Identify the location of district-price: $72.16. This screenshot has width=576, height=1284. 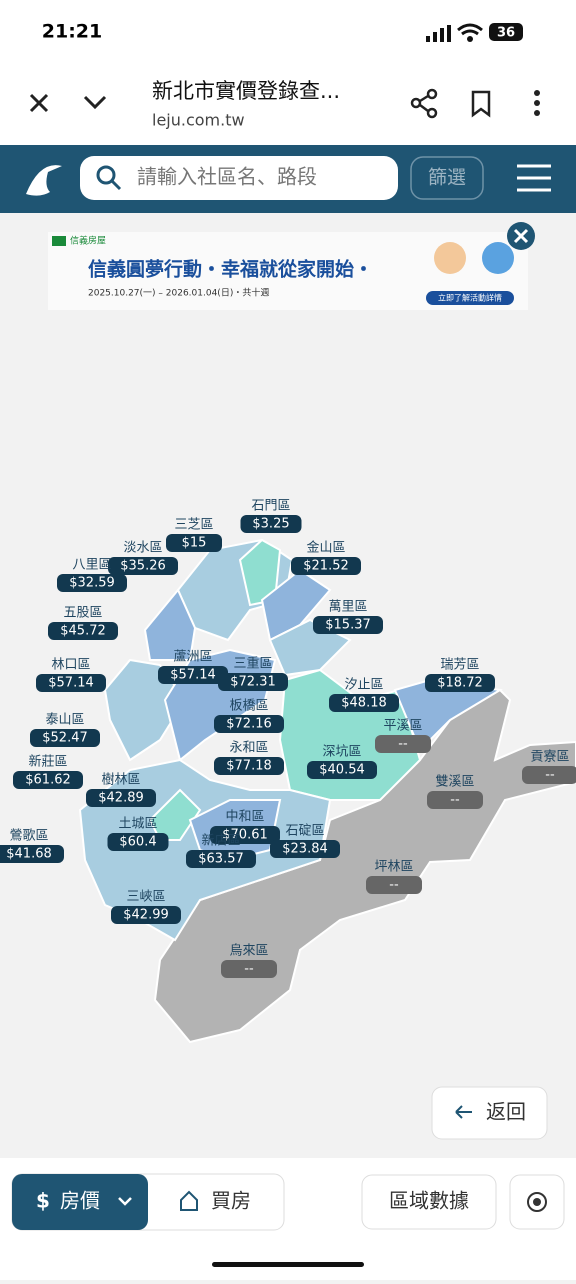
(249, 724).